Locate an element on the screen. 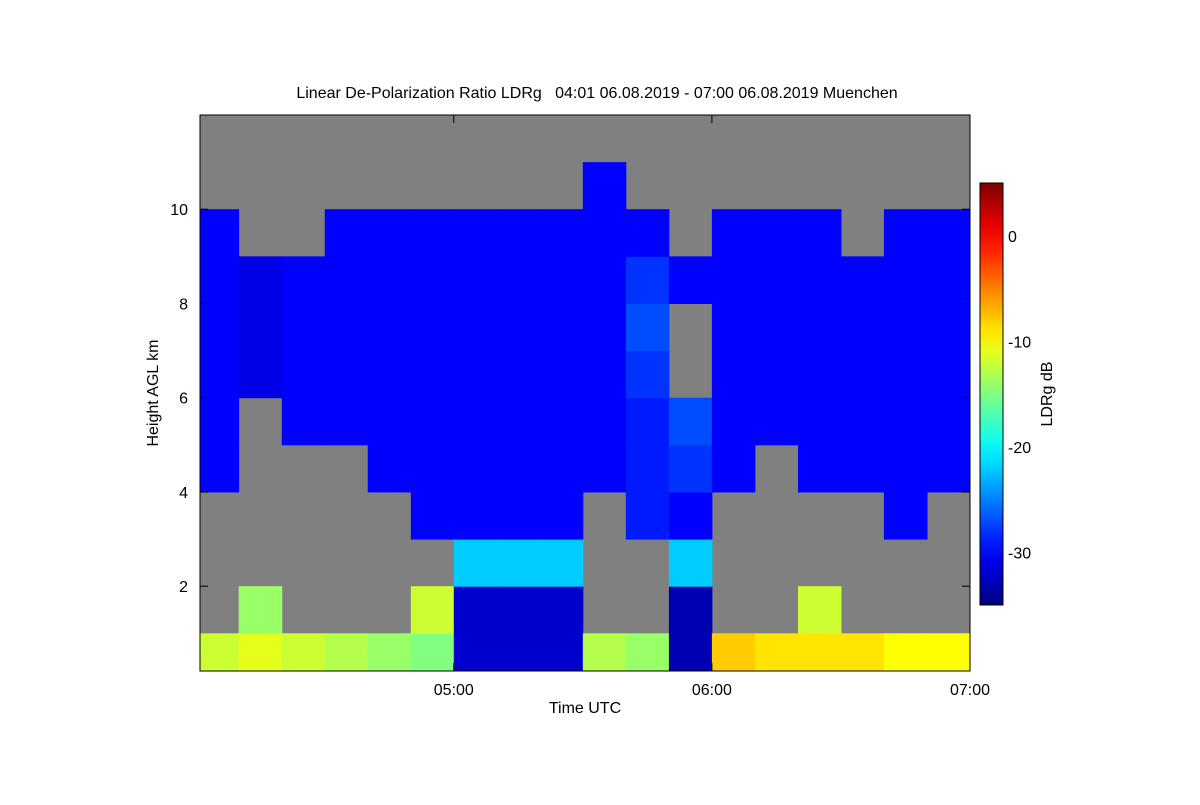 The width and height of the screenshot is (1200, 805). y-tick-label: 4 is located at coordinates (183, 493).